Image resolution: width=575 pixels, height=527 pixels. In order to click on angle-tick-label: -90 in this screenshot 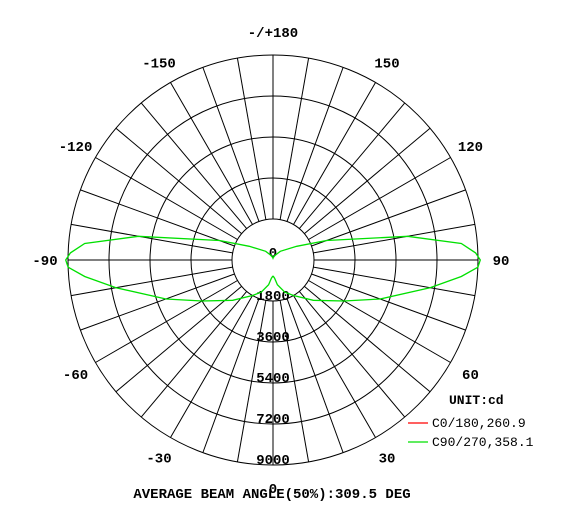, I will do `click(44, 262)`.